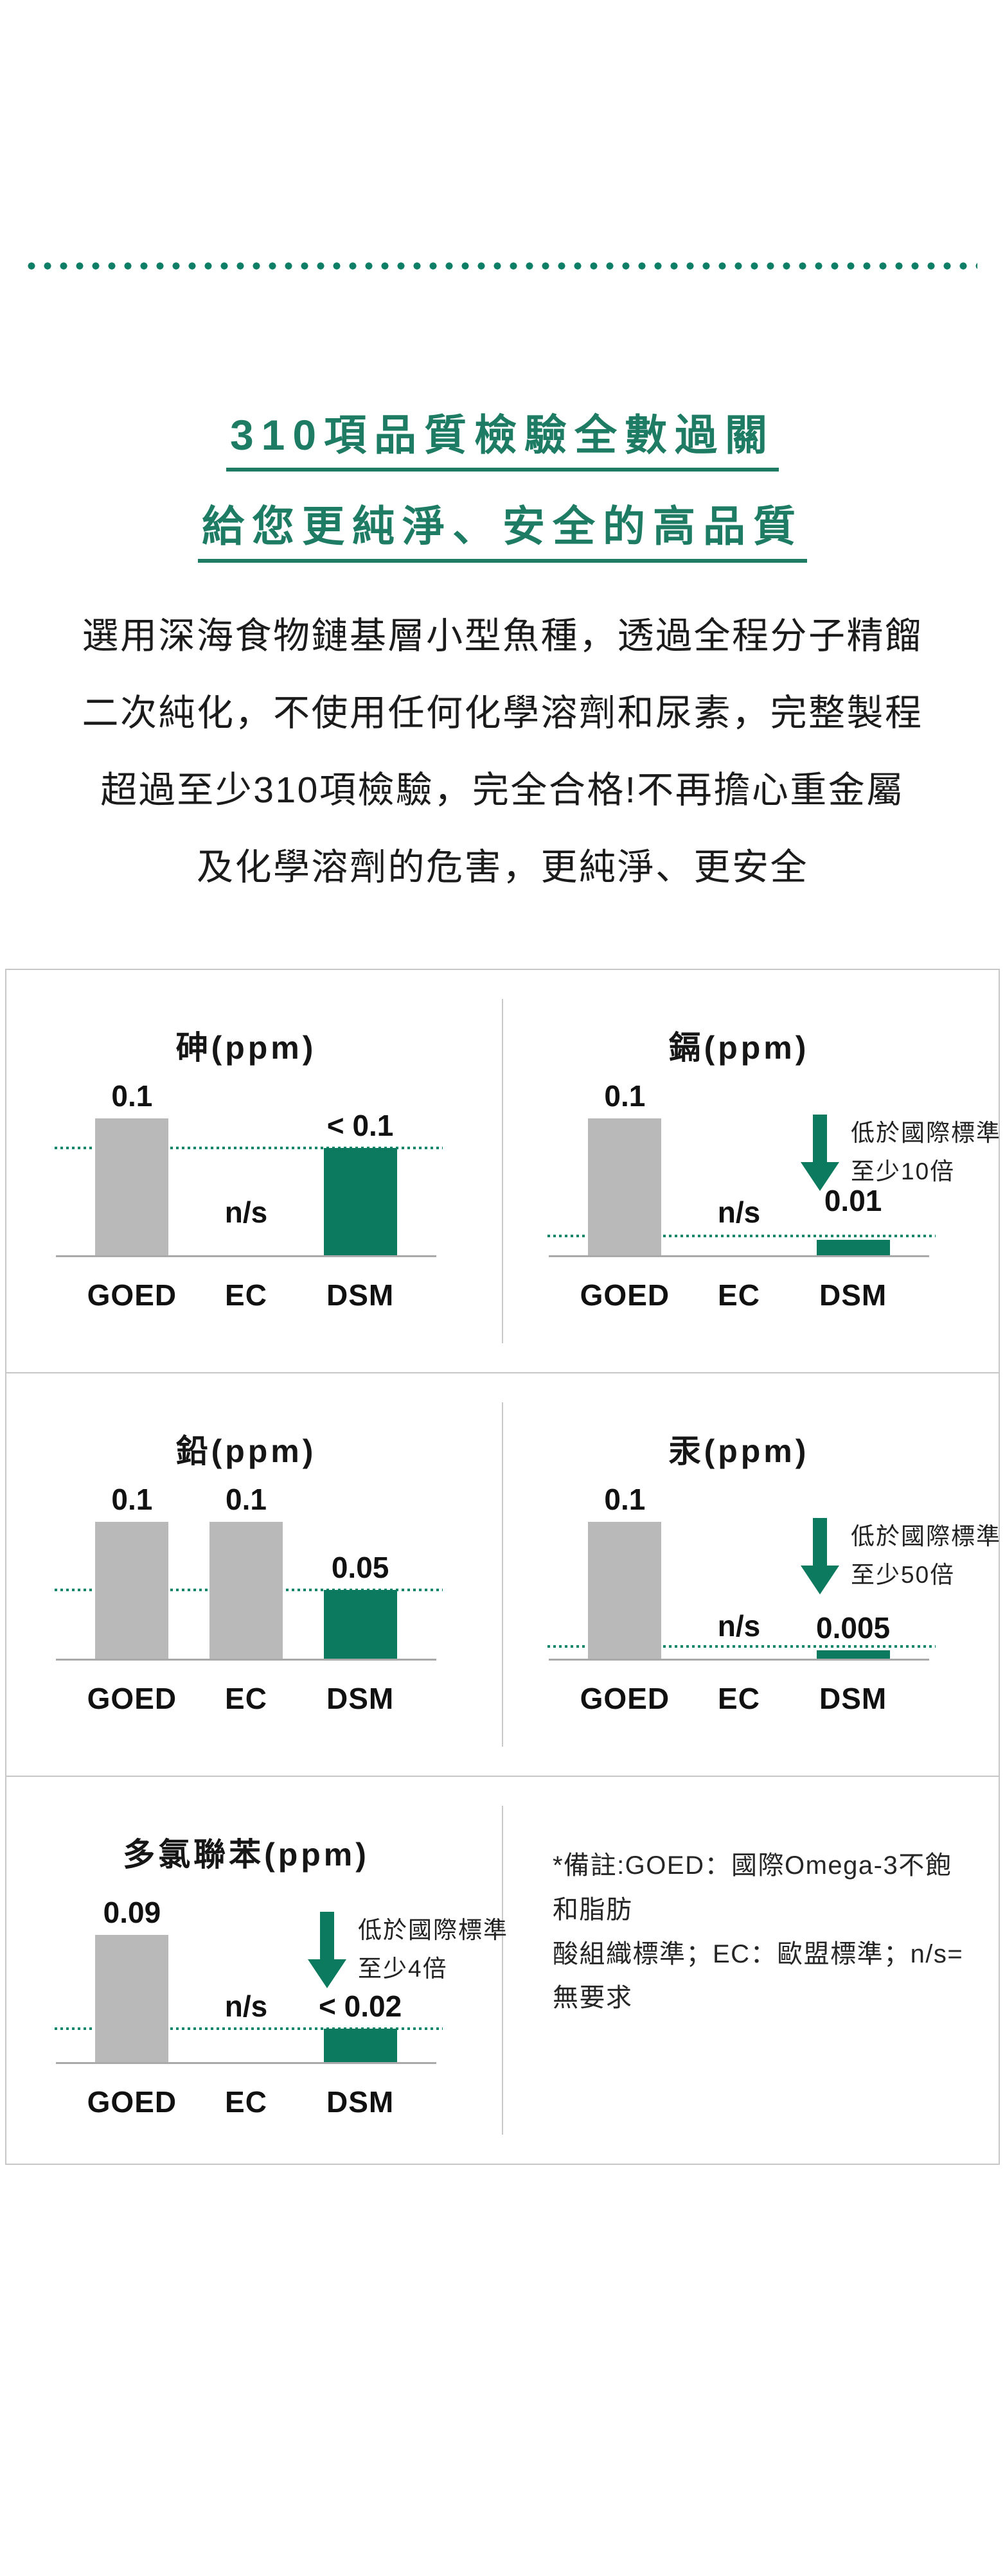  Describe the element at coordinates (403, 1969) in the screenshot. I see `annotation-line: 至少4倍` at that location.